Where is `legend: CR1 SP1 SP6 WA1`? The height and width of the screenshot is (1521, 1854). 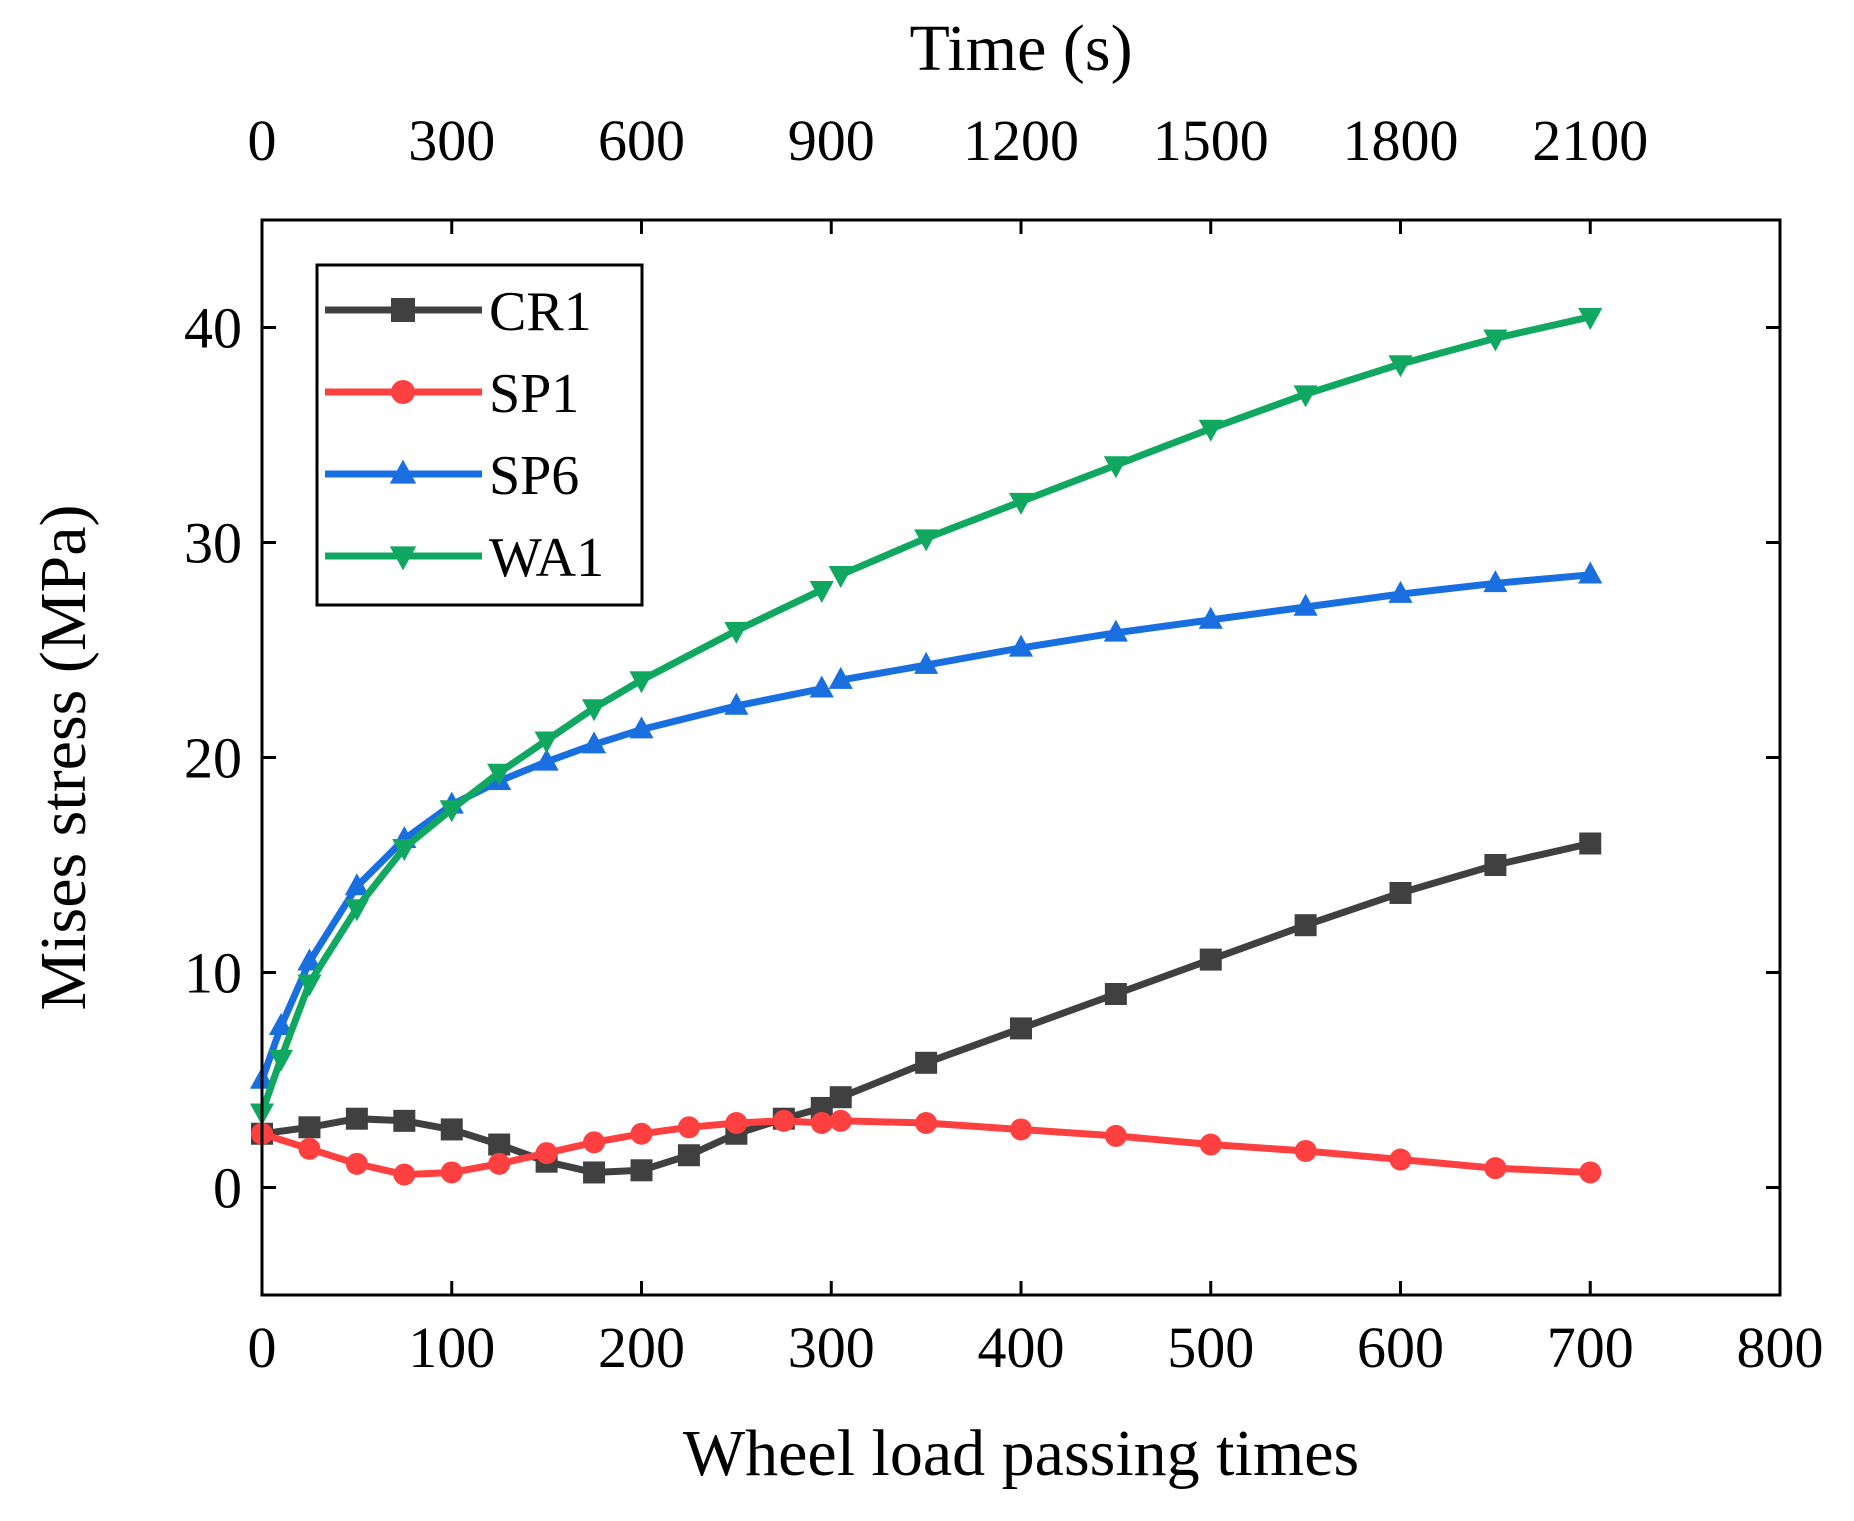
legend: CR1 SP1 SP6 WA1 is located at coordinates (479, 435).